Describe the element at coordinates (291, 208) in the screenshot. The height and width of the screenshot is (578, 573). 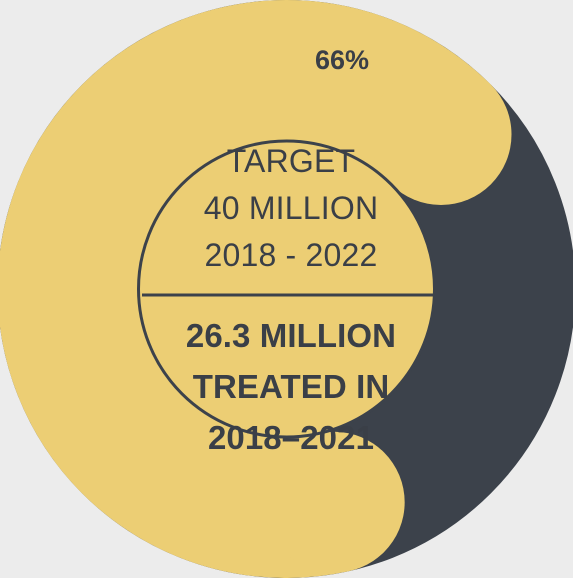
I see `target-amount: 40 MILLION` at that location.